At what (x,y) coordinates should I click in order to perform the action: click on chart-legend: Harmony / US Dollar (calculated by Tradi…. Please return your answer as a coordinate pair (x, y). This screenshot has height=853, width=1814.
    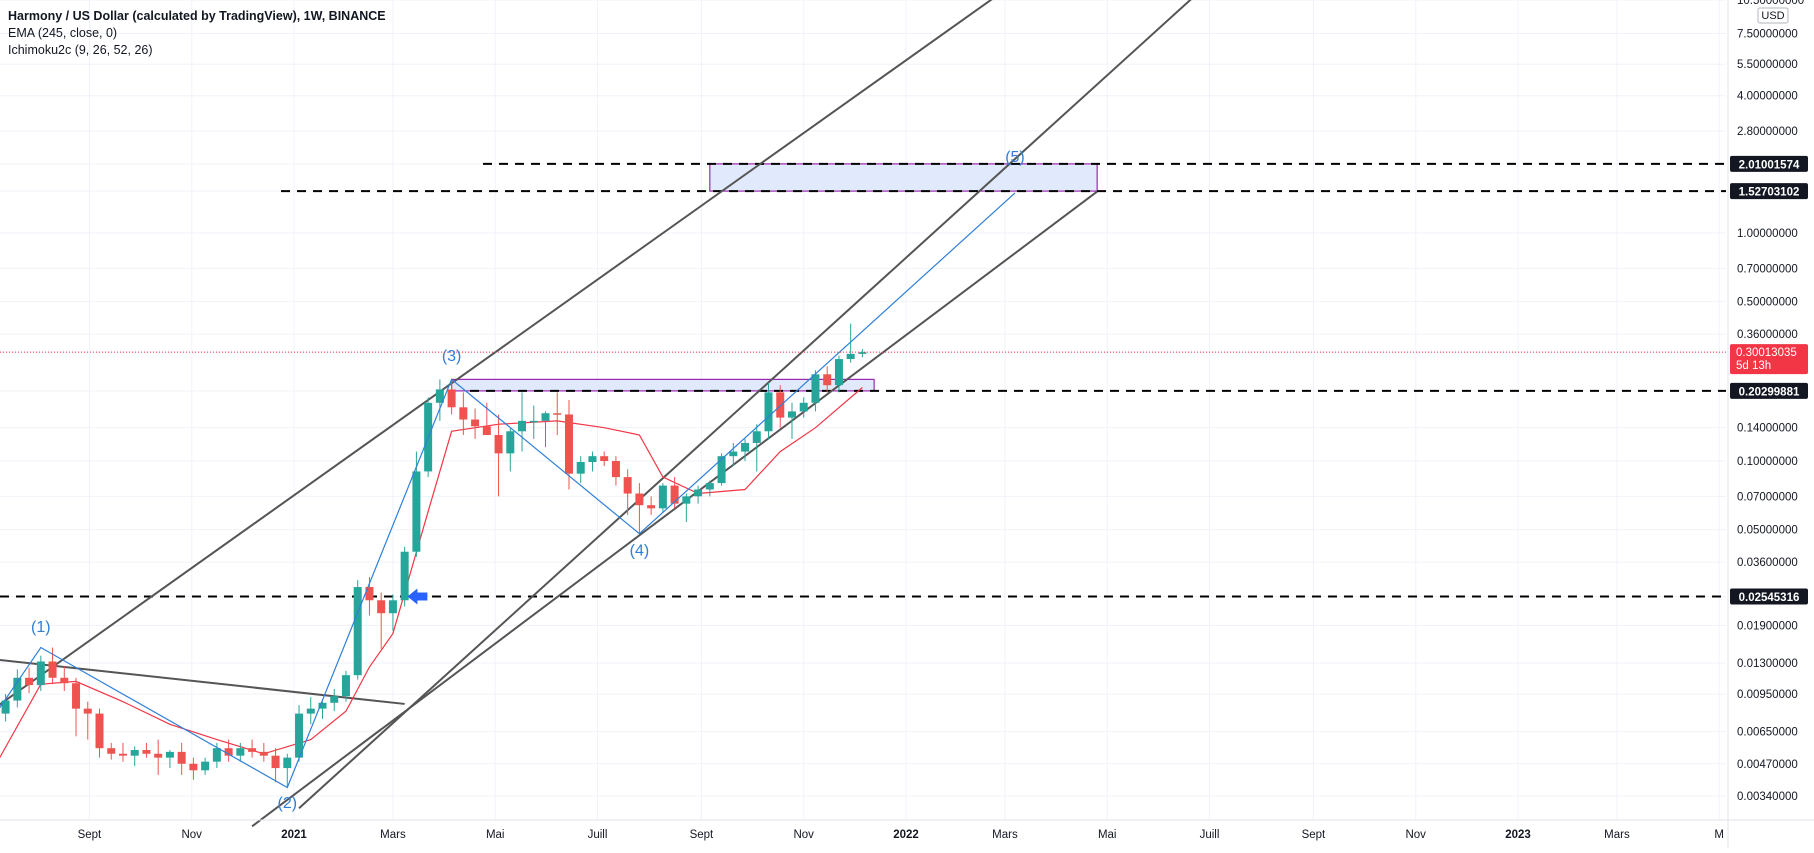
    Looking at the image, I should click on (197, 33).